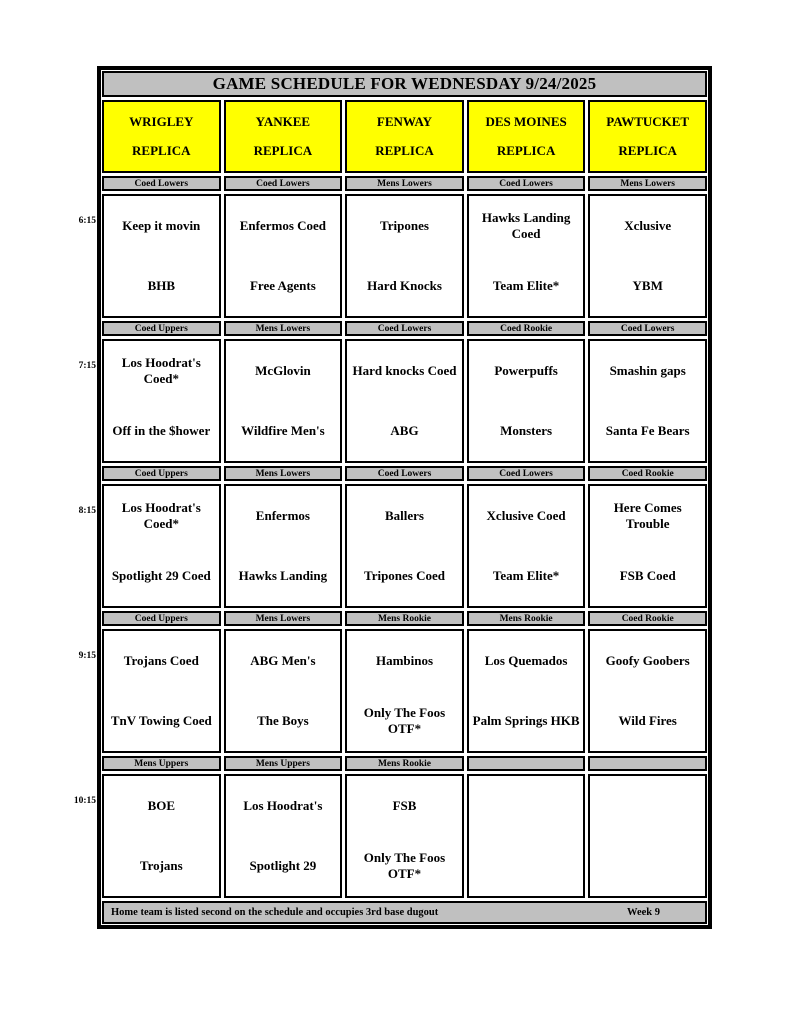 Image resolution: width=791 pixels, height=1024 pixels. What do you see at coordinates (526, 661) in the screenshot?
I see `away-team: Los Quemados` at bounding box center [526, 661].